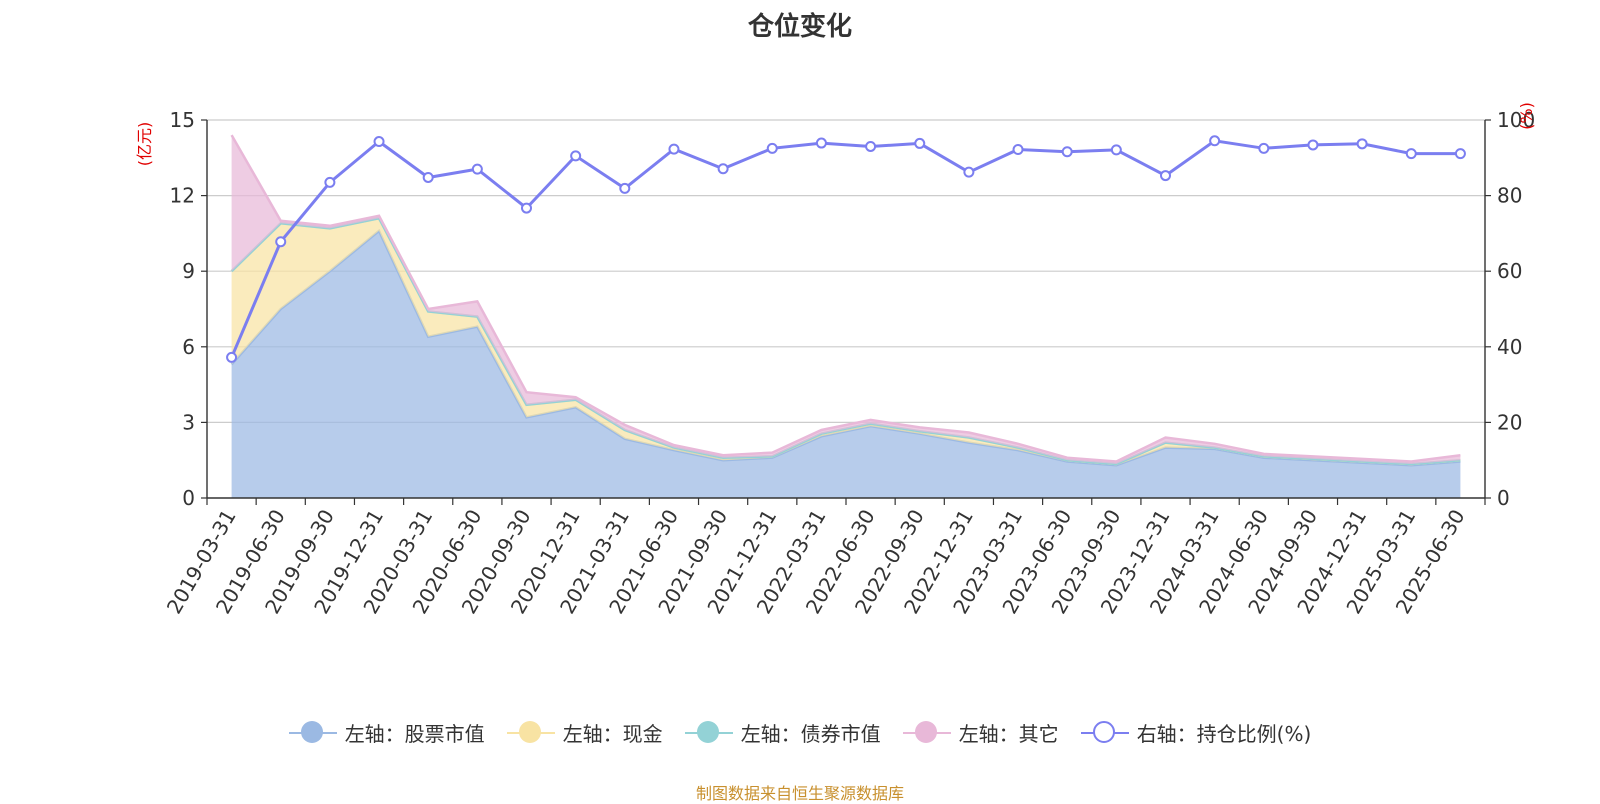 The width and height of the screenshot is (1600, 804). What do you see at coordinates (144, 144) in the screenshot?
I see `left-axis-unit: (亿元)` at bounding box center [144, 144].